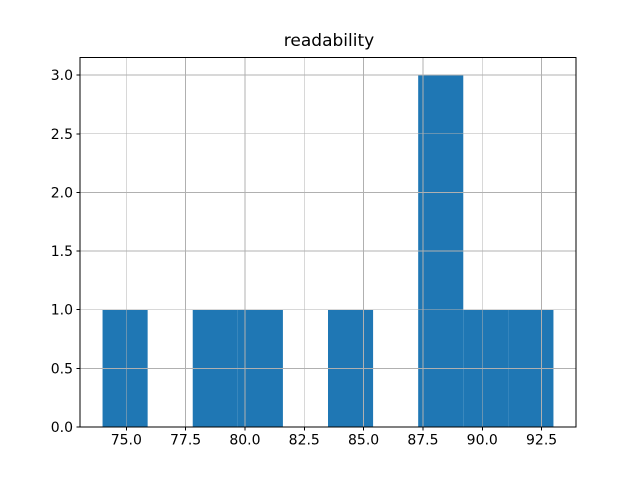  I want to click on x-tick-label: 92.5, so click(541, 441).